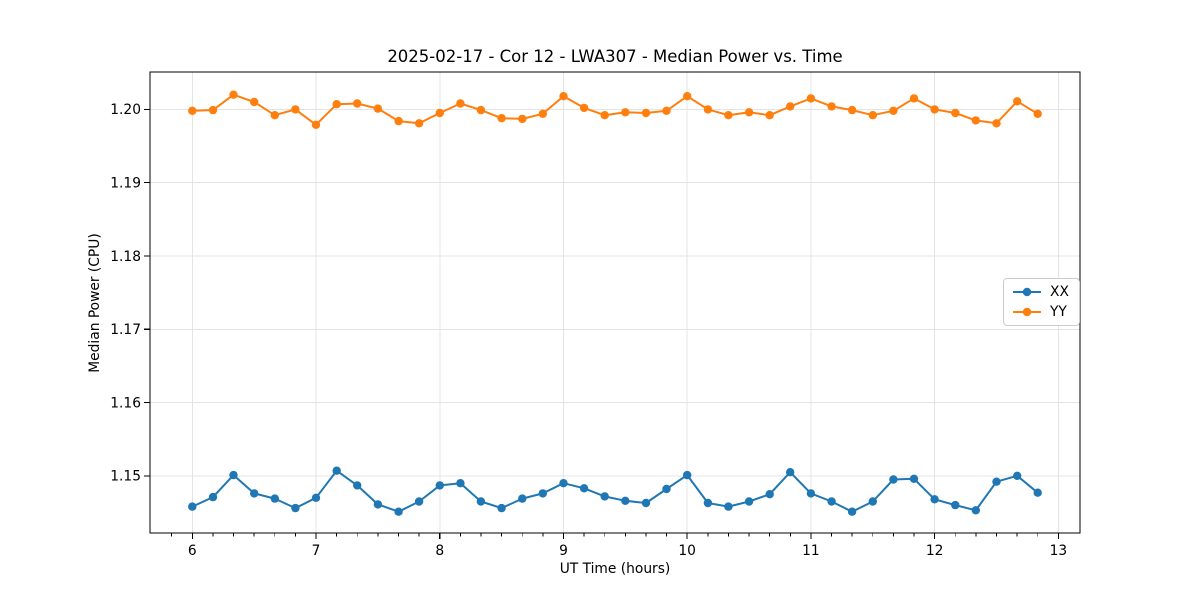 The width and height of the screenshot is (1200, 600). I want to click on legend-label: XX, so click(1059, 292).